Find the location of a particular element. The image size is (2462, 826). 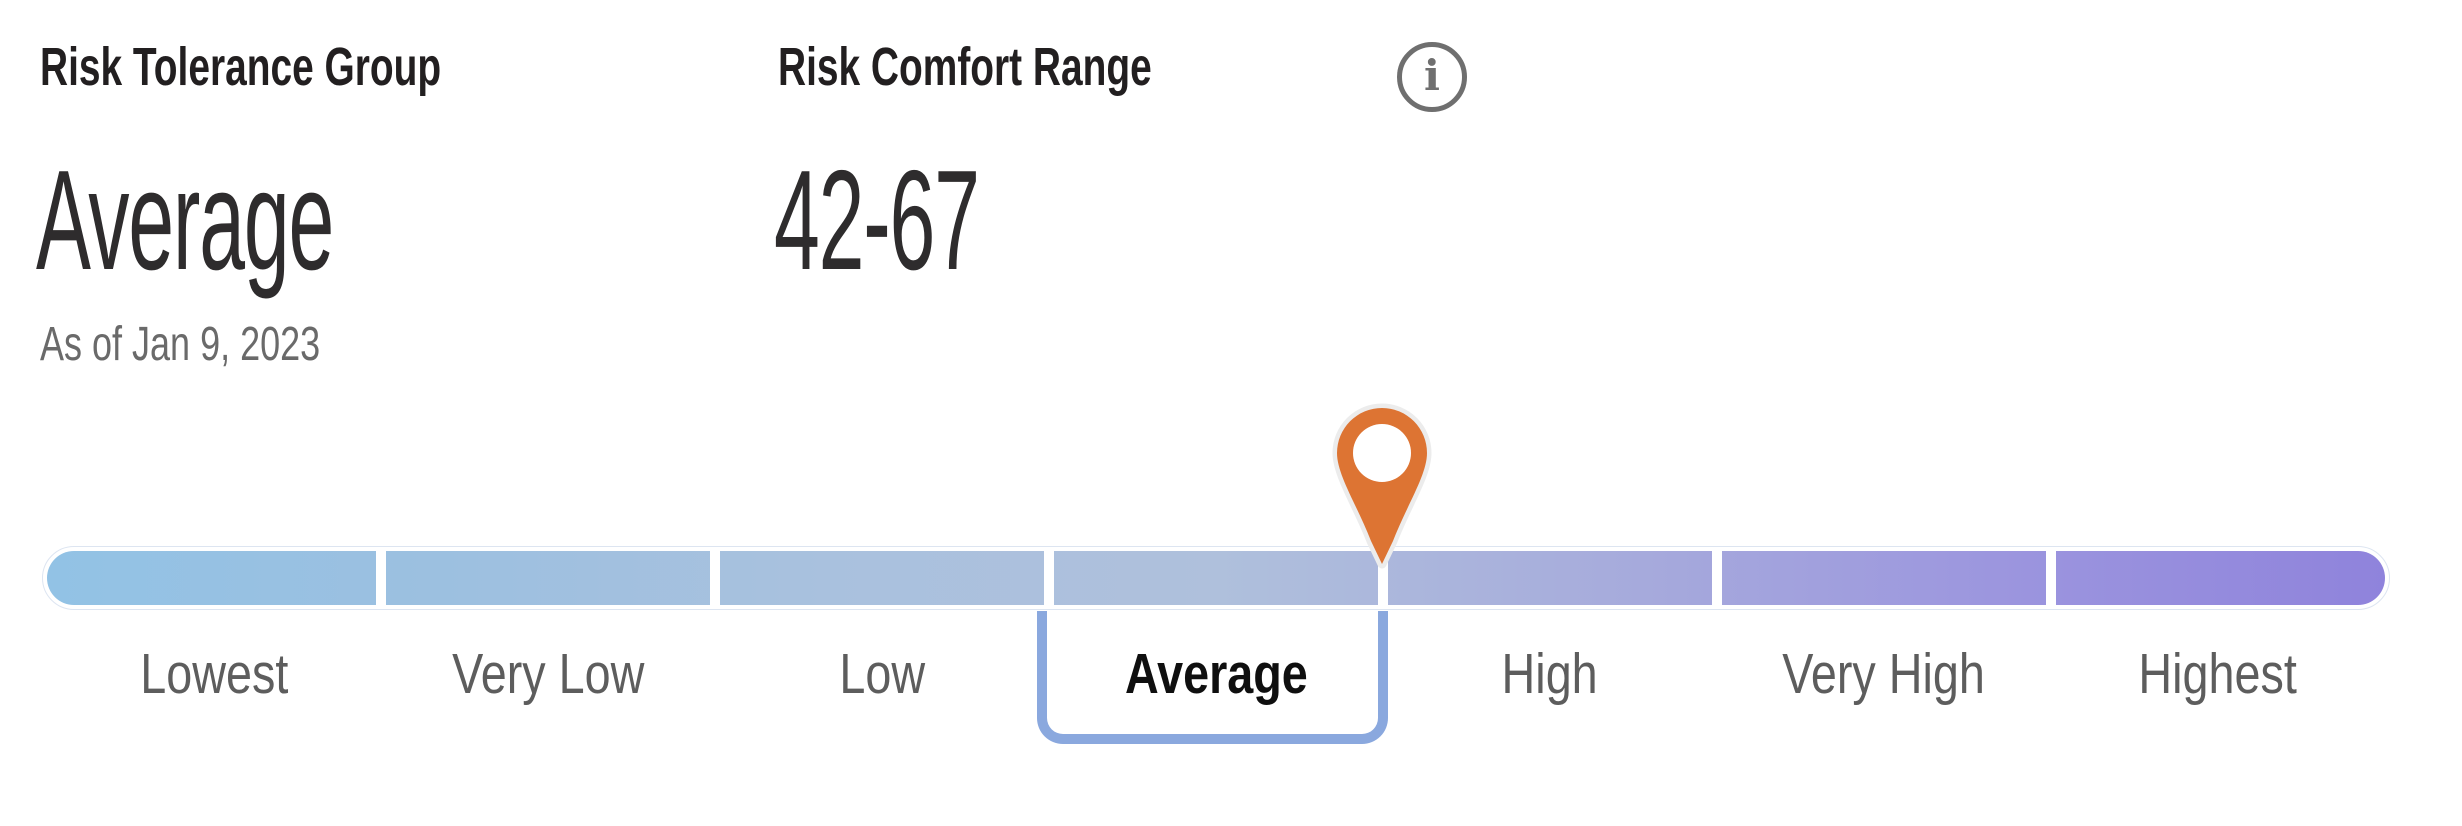

scale-label-text: High is located at coordinates (1550, 674).